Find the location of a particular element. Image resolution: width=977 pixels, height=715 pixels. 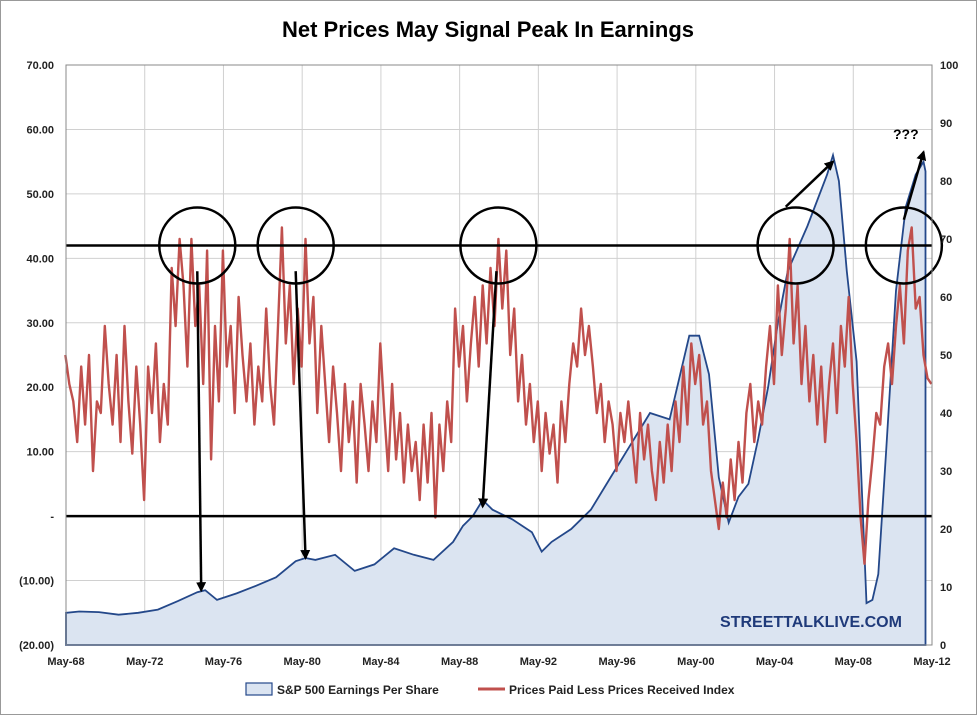

y-left-tick-label: 10.00 is located at coordinates (40, 453).